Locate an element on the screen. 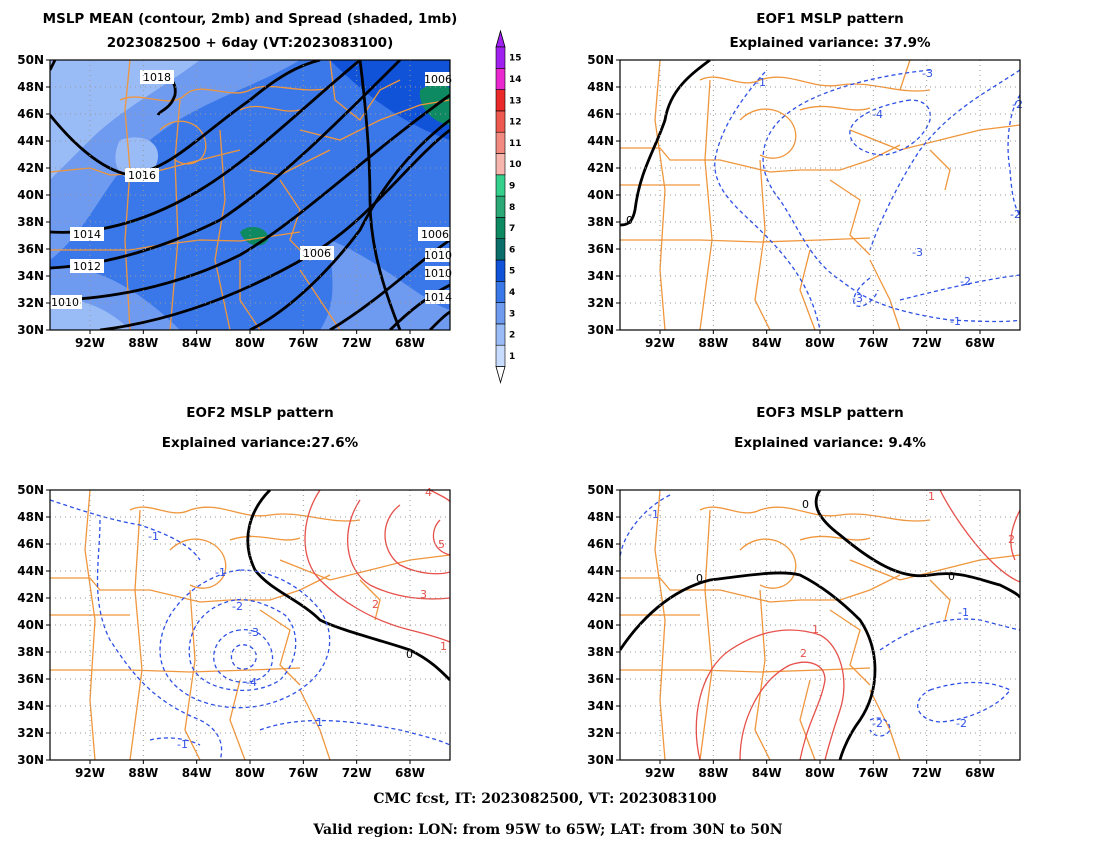 Image resolution: width=1100 pixels, height=850 pixels. contour-label: 1012 is located at coordinates (87, 266).